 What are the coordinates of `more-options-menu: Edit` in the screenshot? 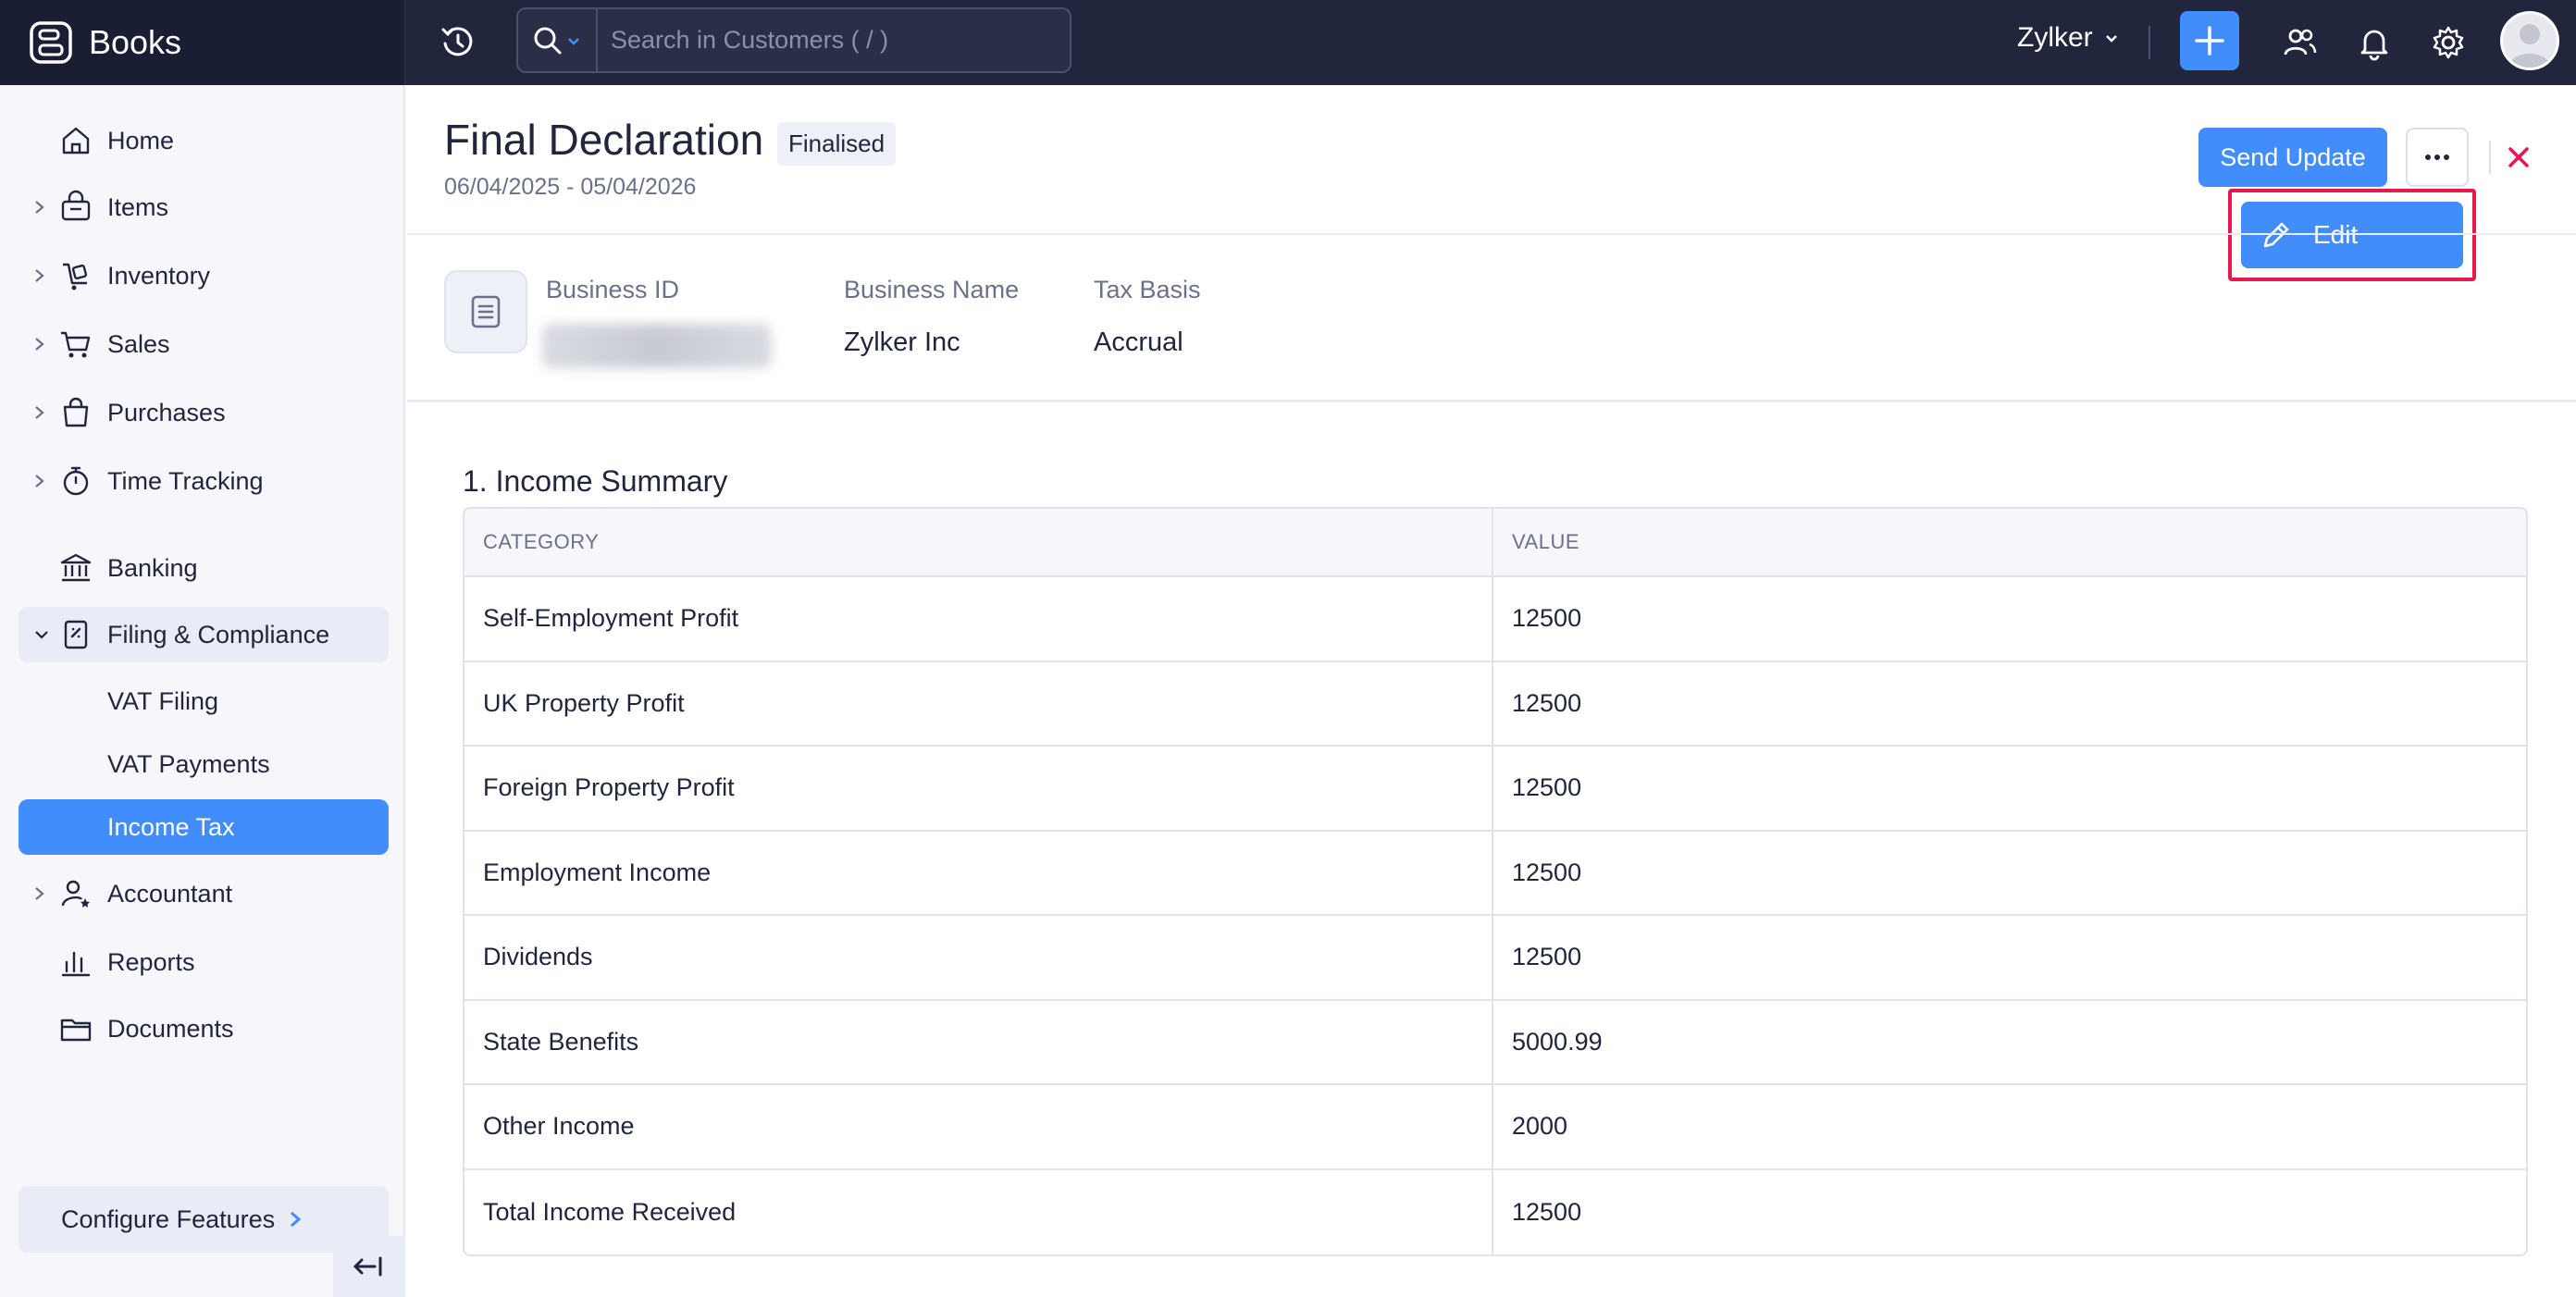 It's located at (2352, 235).